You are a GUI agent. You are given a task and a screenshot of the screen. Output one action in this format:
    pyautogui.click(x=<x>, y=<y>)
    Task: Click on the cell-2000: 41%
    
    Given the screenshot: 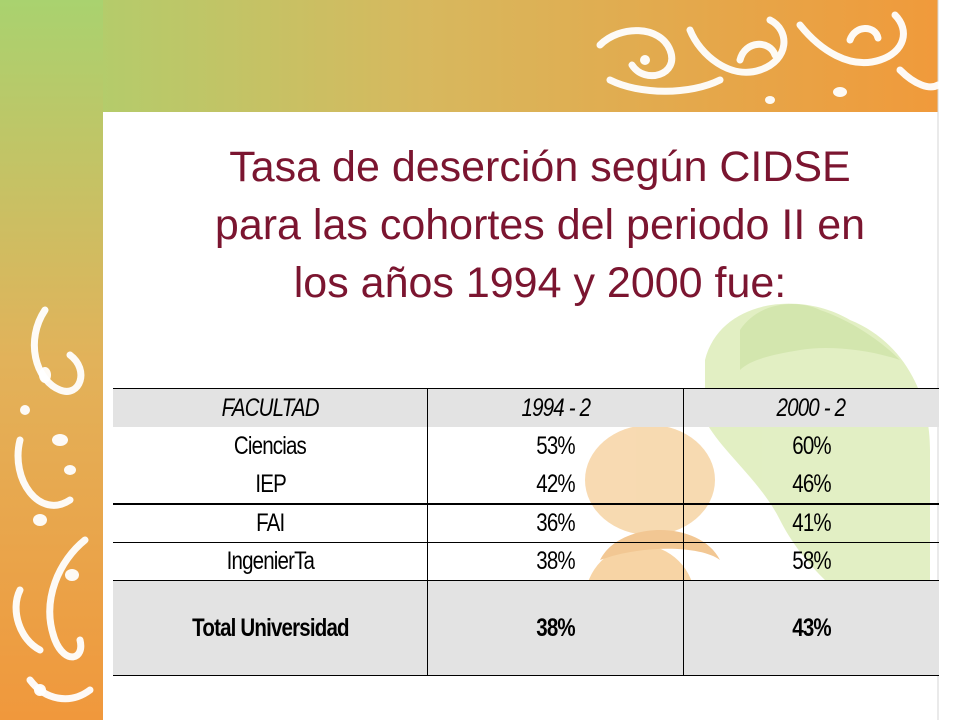 What is the action you would take?
    pyautogui.click(x=810, y=523)
    